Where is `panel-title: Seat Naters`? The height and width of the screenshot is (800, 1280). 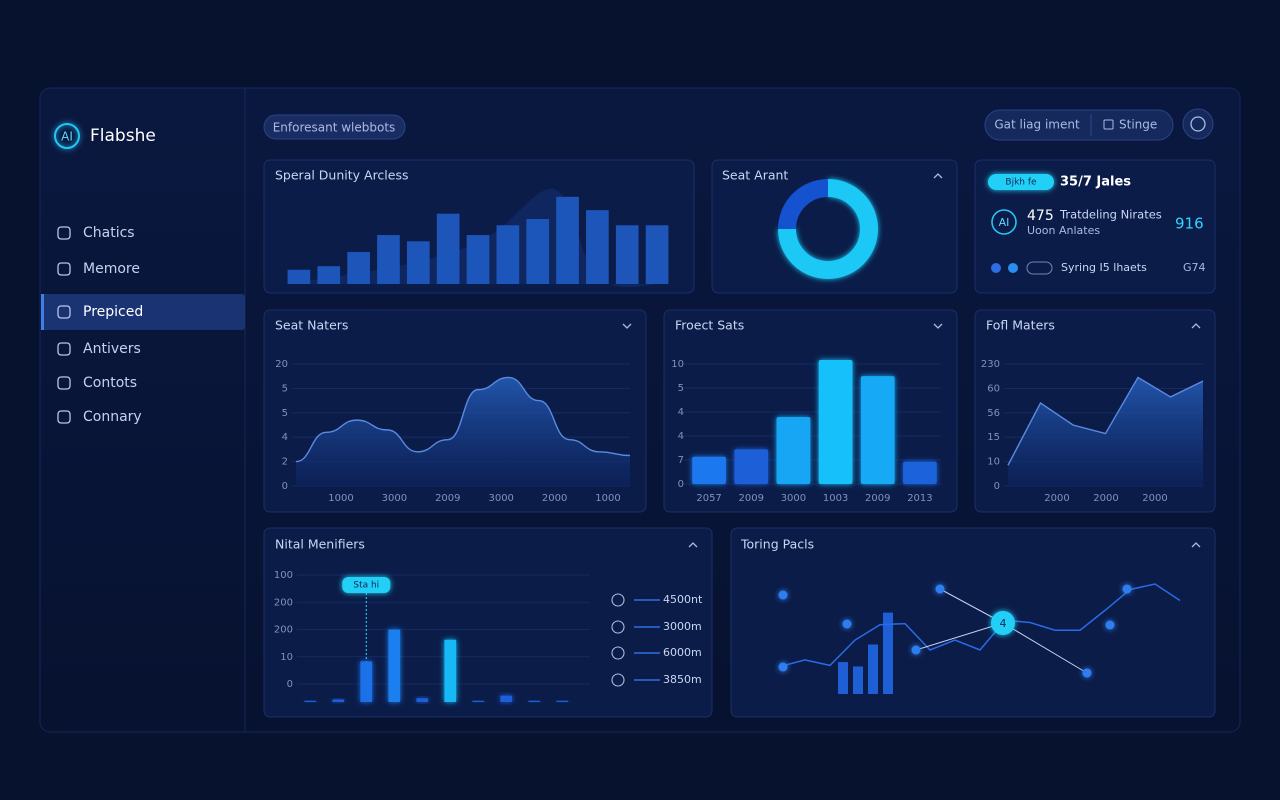 panel-title: Seat Naters is located at coordinates (311, 325).